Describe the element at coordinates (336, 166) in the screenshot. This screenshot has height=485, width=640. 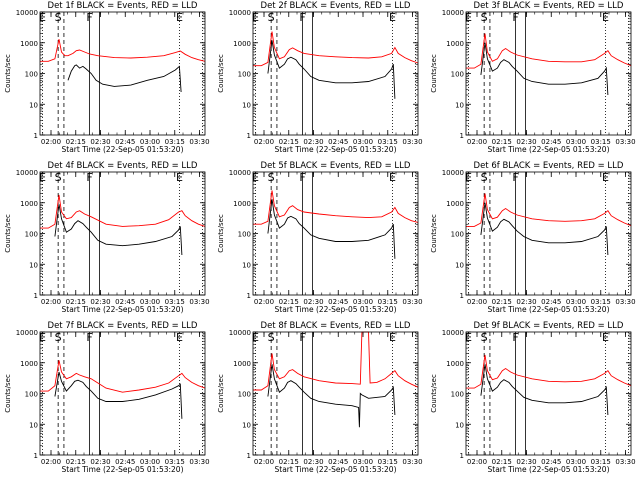
I see `panel-title: Det 5f BLACK = Events, RED = LLD` at that location.